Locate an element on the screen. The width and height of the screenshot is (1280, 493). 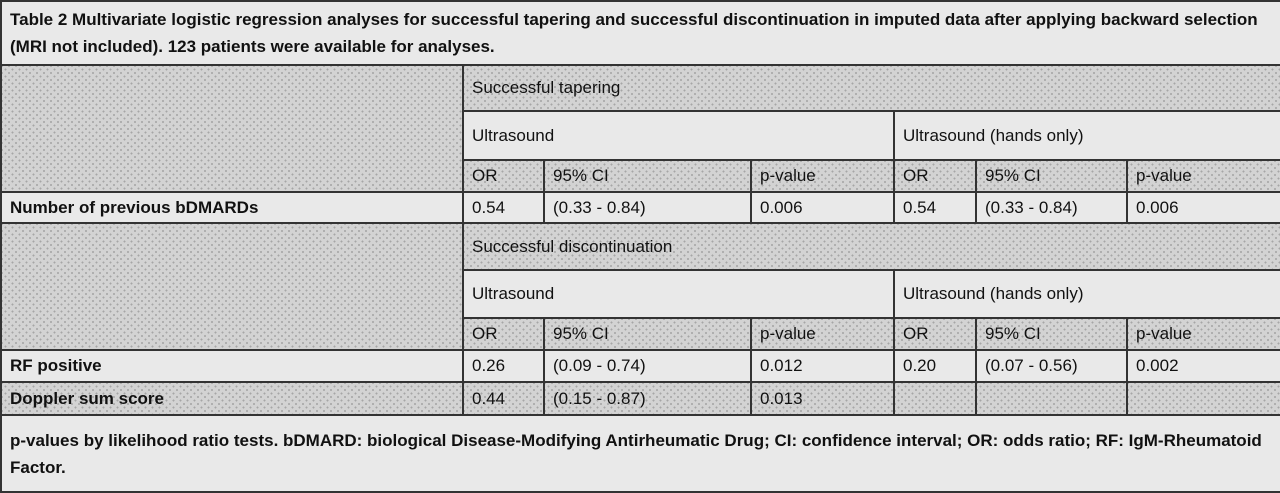
value-p-empty is located at coordinates (1202, 398).